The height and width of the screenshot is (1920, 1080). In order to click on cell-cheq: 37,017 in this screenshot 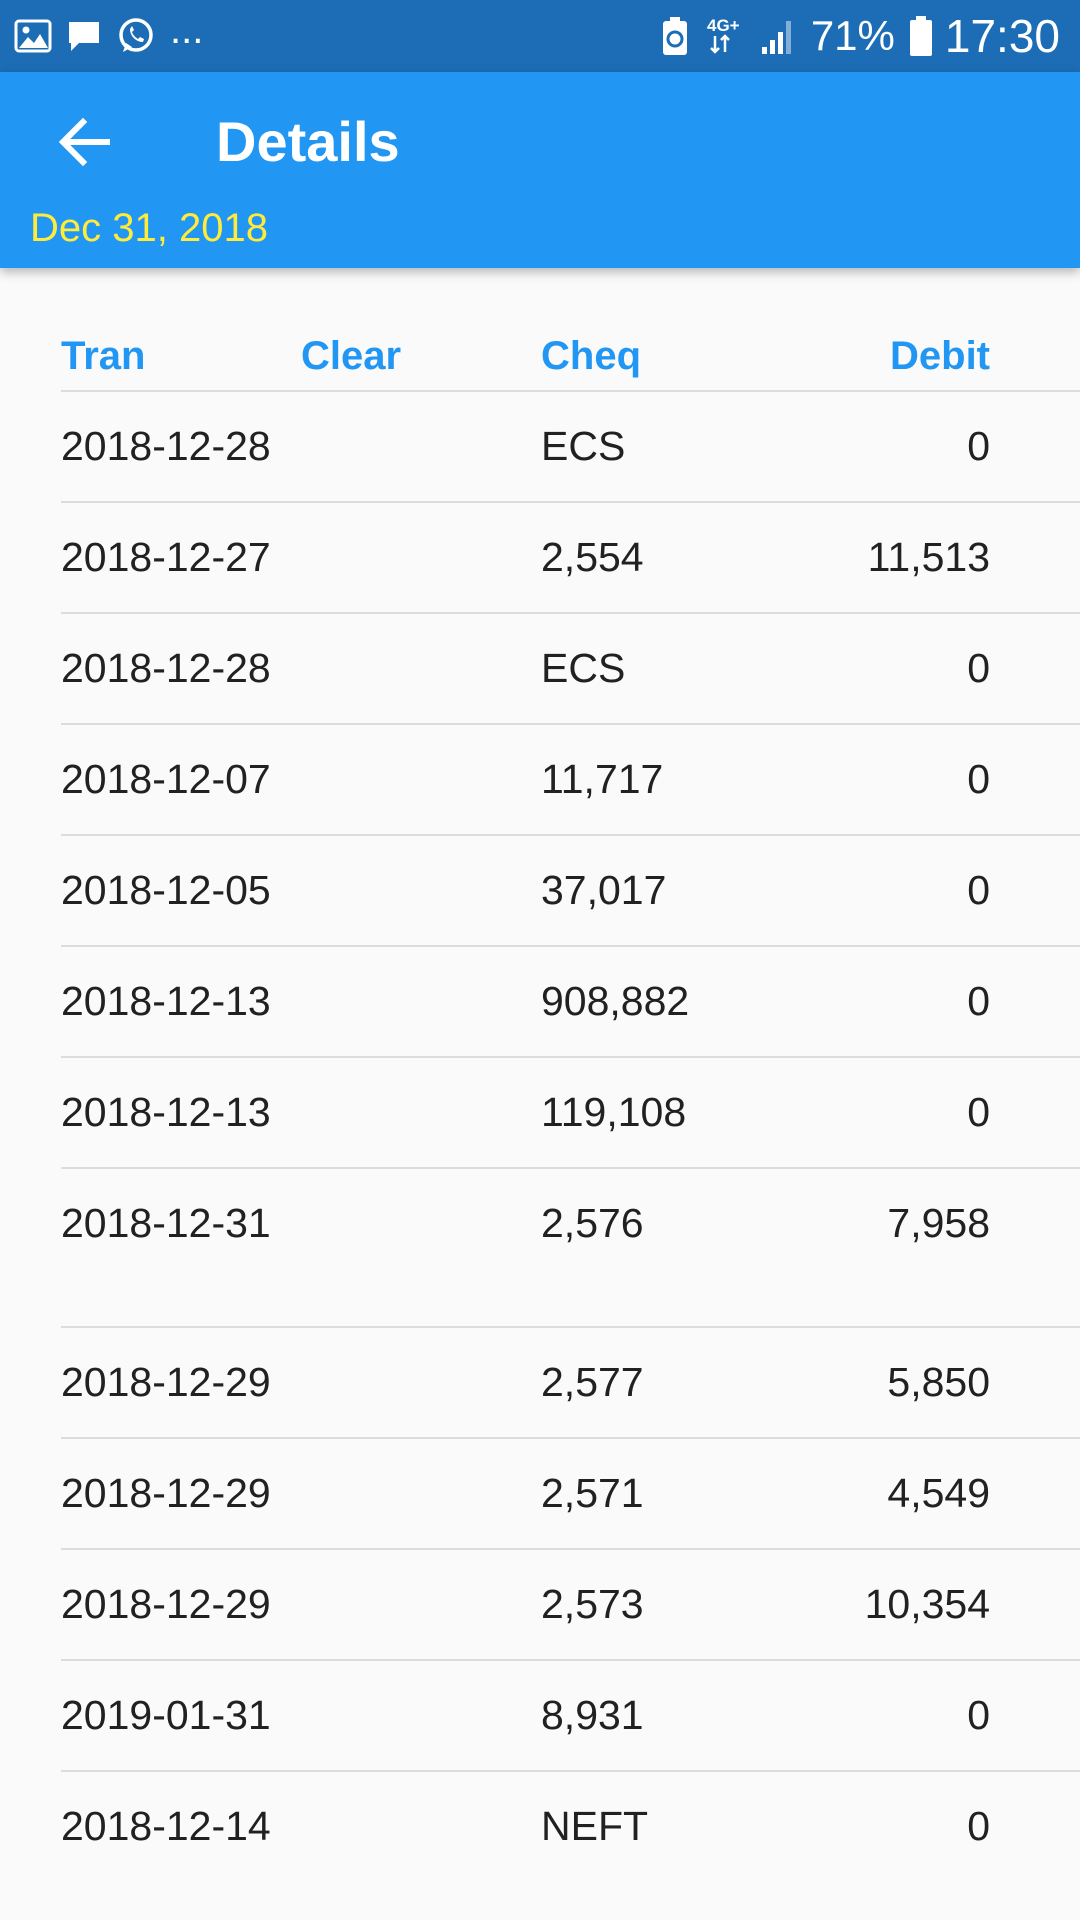, I will do `click(604, 890)`.